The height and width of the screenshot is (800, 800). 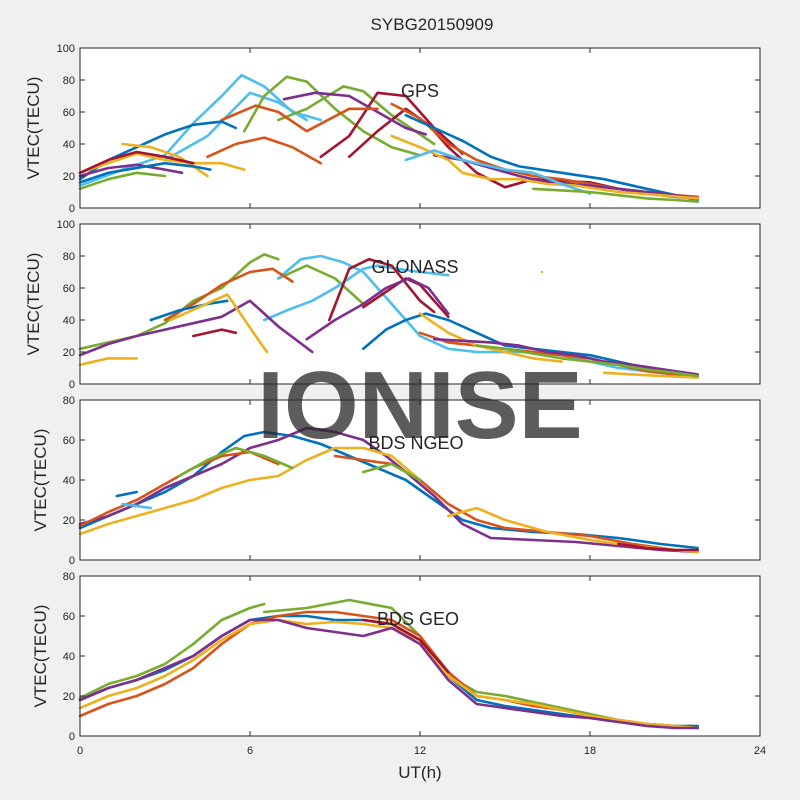 What do you see at coordinates (414, 267) in the screenshot?
I see `panel-label: GLONASS` at bounding box center [414, 267].